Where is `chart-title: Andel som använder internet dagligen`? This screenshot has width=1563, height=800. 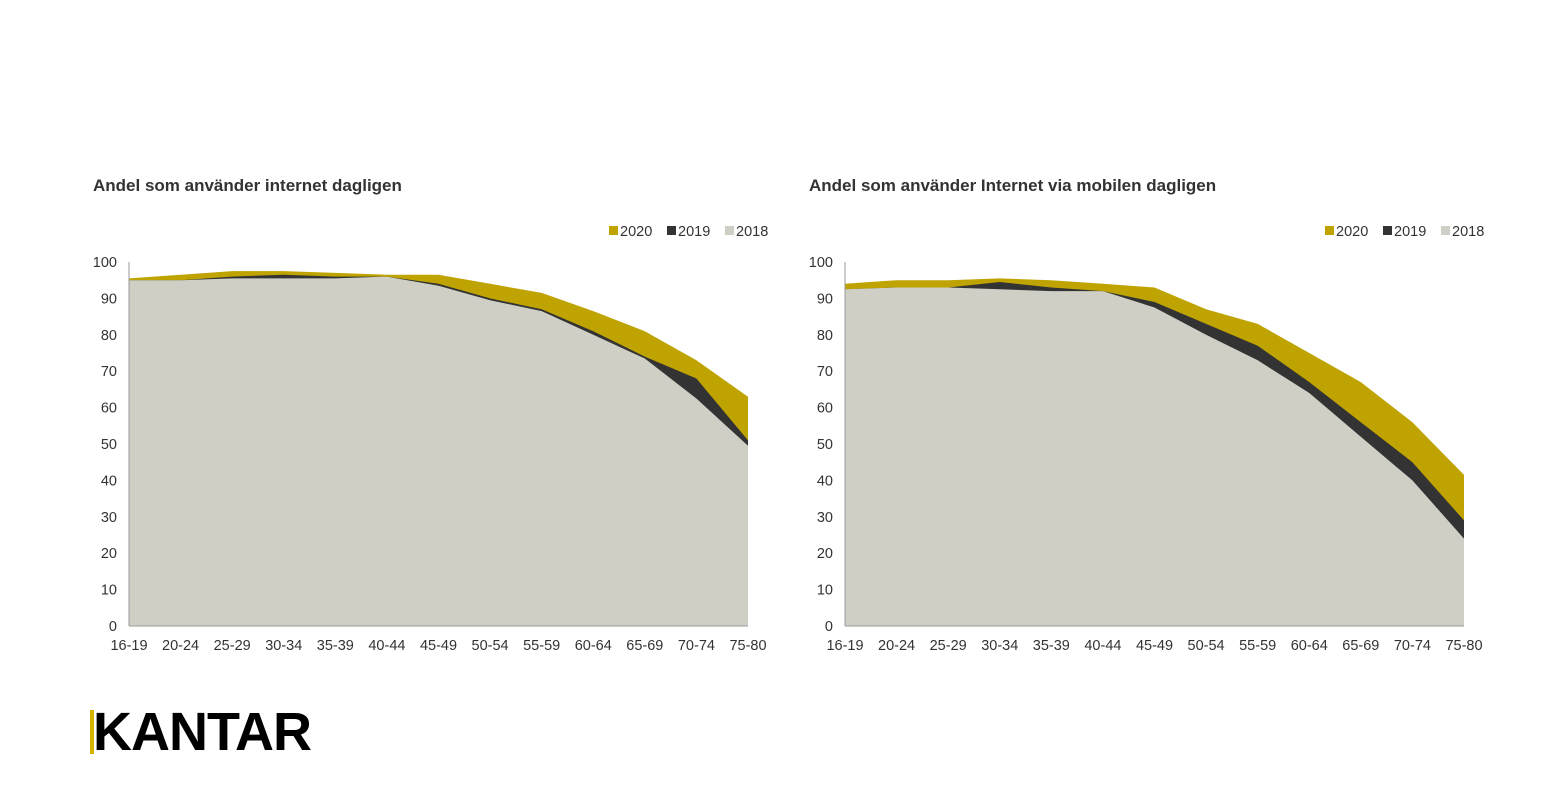
chart-title: Andel som använder internet dagligen is located at coordinates (247, 185).